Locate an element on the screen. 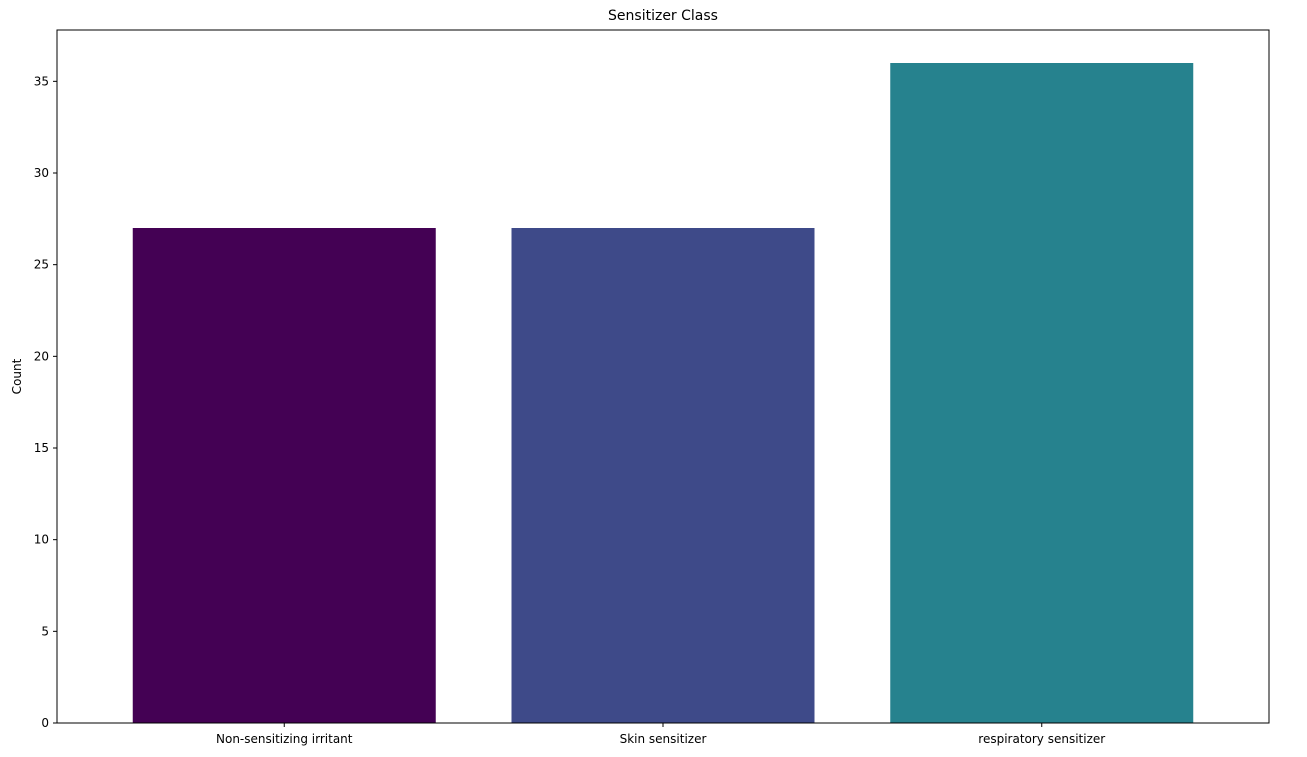 This screenshot has height=757, width=1307. y-axis-label: Count is located at coordinates (17, 376).